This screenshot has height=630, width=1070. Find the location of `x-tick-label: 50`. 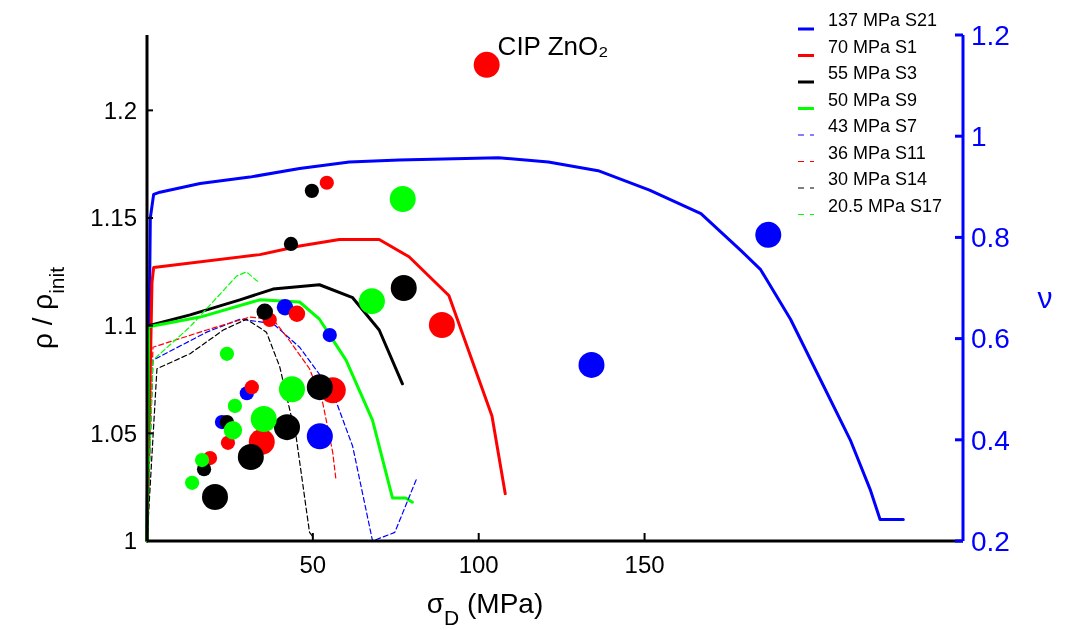

x-tick-label: 50 is located at coordinates (313, 564).